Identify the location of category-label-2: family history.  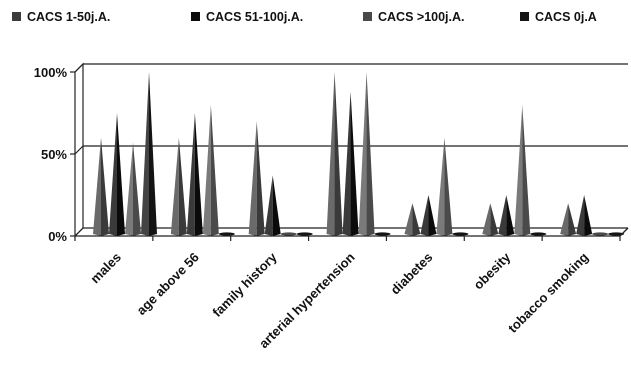
(244, 284).